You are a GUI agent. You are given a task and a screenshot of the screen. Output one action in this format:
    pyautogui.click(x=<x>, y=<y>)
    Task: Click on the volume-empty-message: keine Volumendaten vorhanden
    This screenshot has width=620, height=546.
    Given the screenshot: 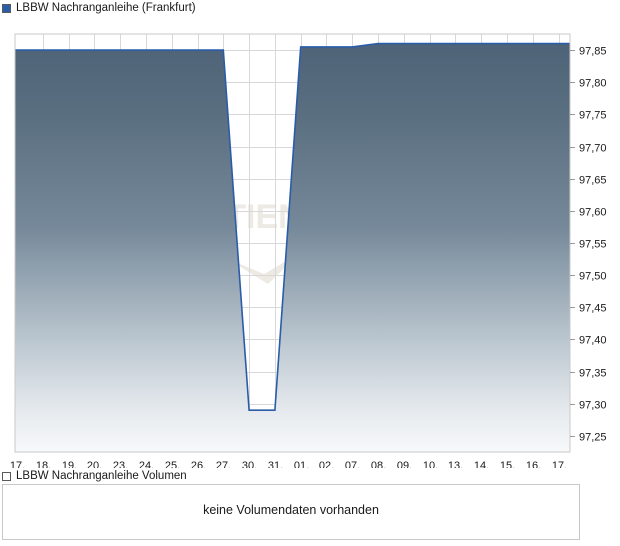 What is the action you would take?
    pyautogui.click(x=291, y=510)
    